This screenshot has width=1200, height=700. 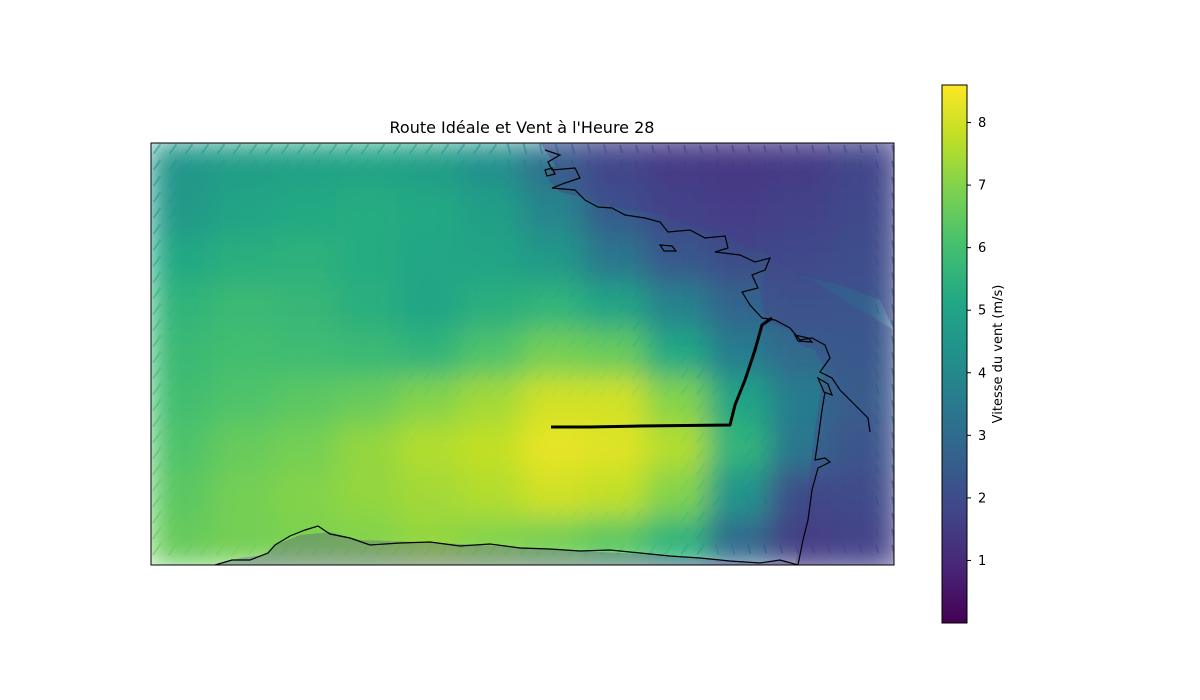 I want to click on island-belle-ile, so click(x=668, y=248).